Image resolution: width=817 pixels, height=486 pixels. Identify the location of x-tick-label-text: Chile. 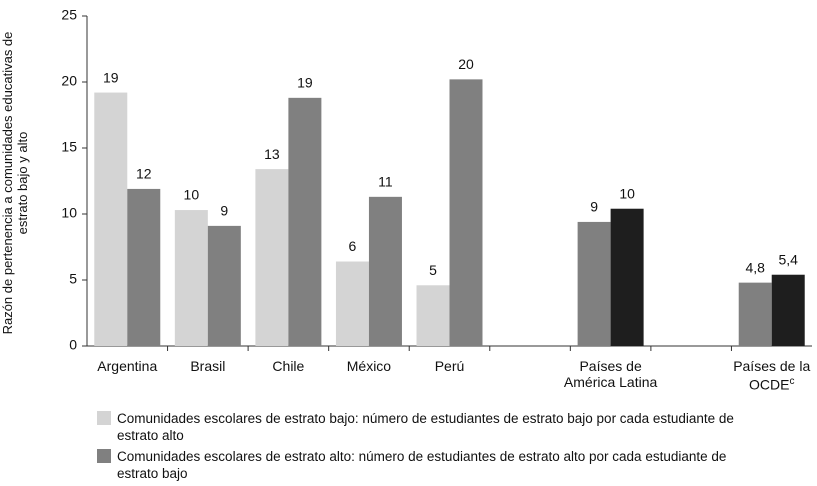
(288, 366).